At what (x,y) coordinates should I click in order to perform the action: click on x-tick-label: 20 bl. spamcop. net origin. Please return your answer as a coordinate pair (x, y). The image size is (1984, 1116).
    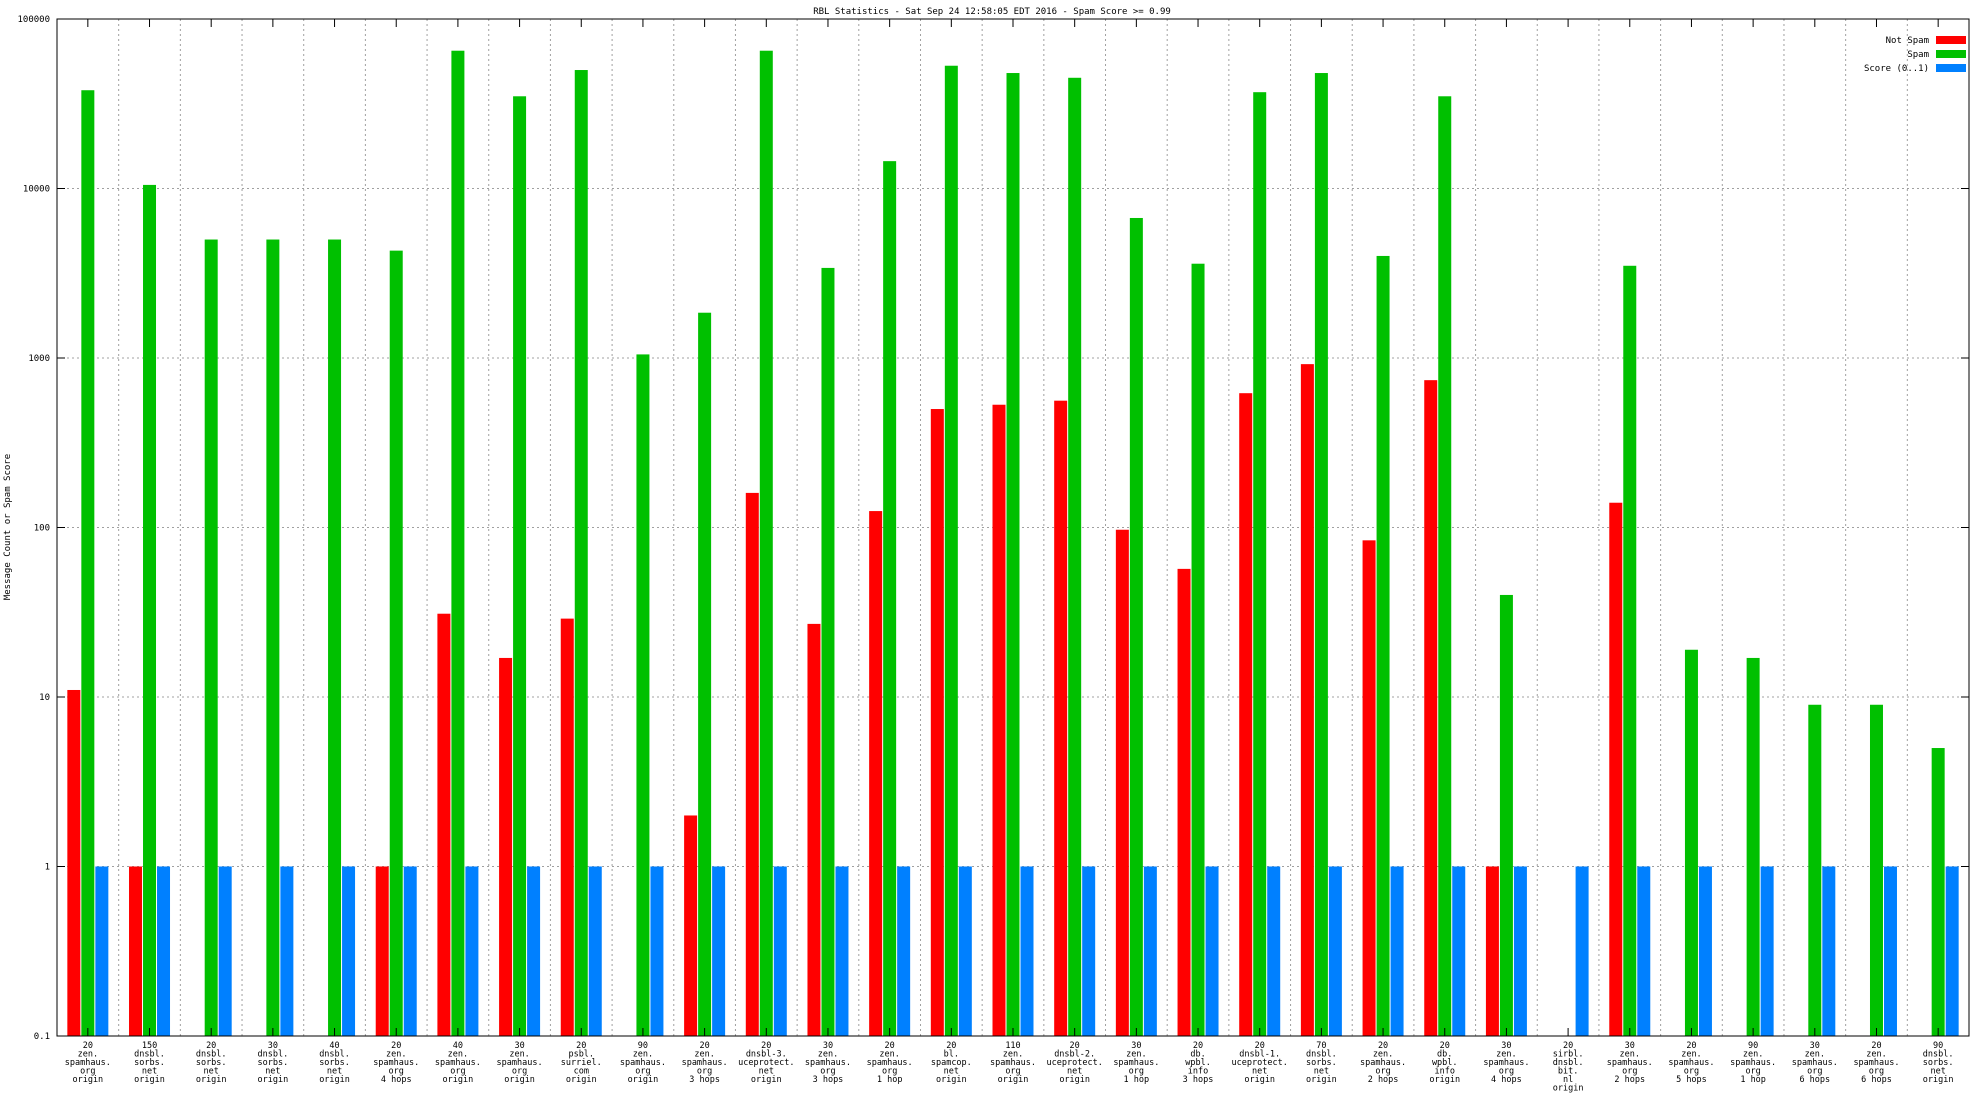
    Looking at the image, I should click on (951, 1063).